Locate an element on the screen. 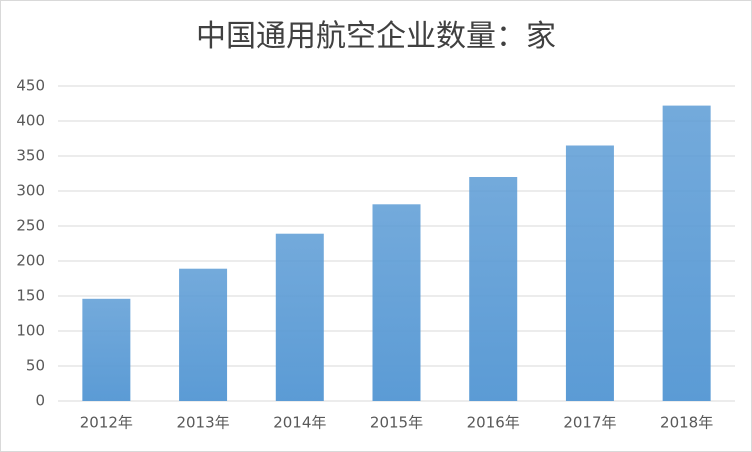  x-tick-label: 2012年 is located at coordinates (106, 423).